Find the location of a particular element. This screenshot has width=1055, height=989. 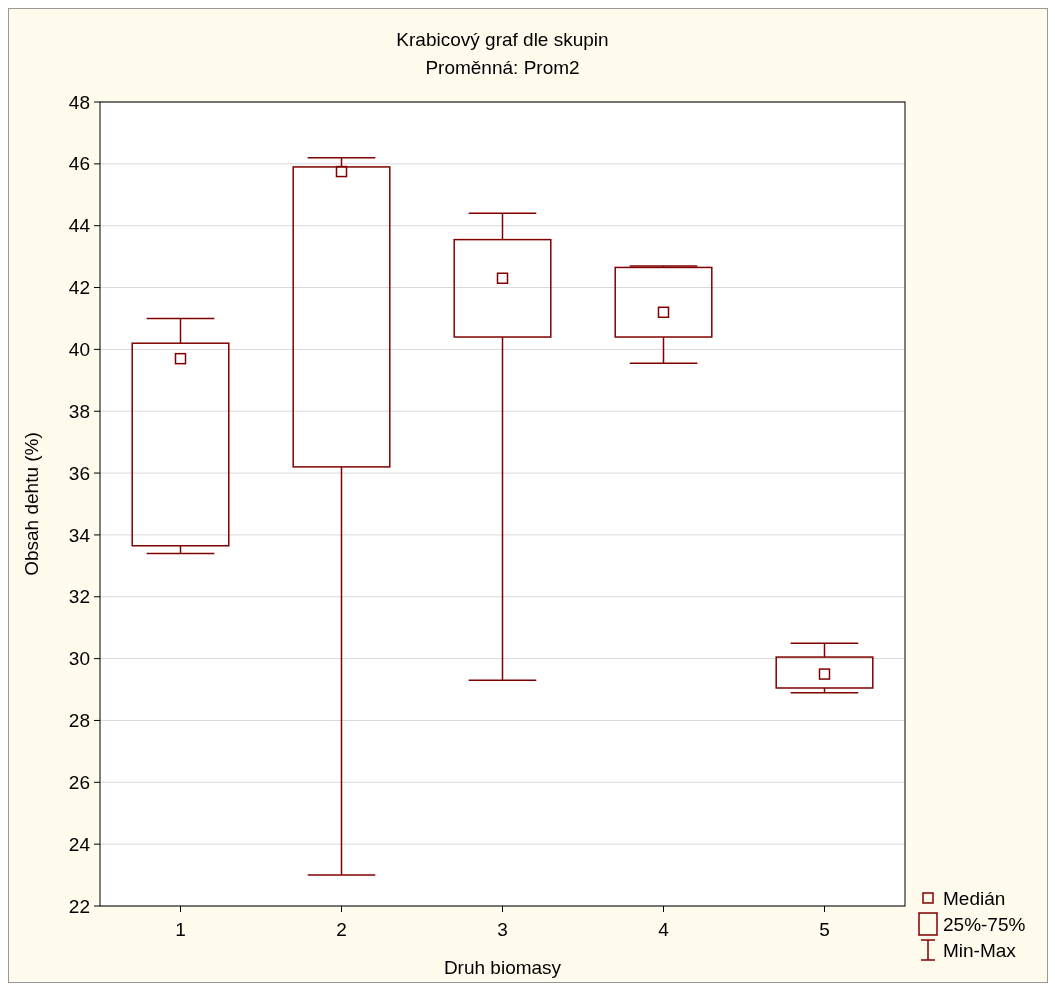

y-tick-label: 32 is located at coordinates (79, 597).